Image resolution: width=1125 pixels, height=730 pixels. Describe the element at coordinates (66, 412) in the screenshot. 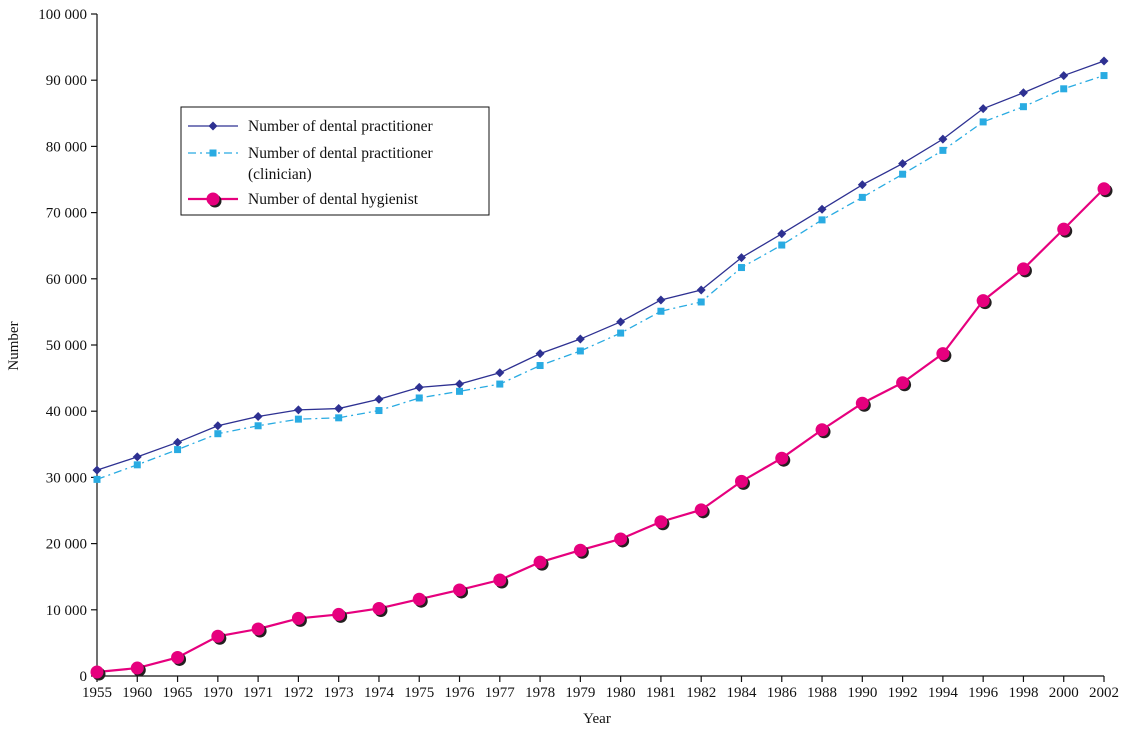

I see `y-tick-label: 40 000` at that location.